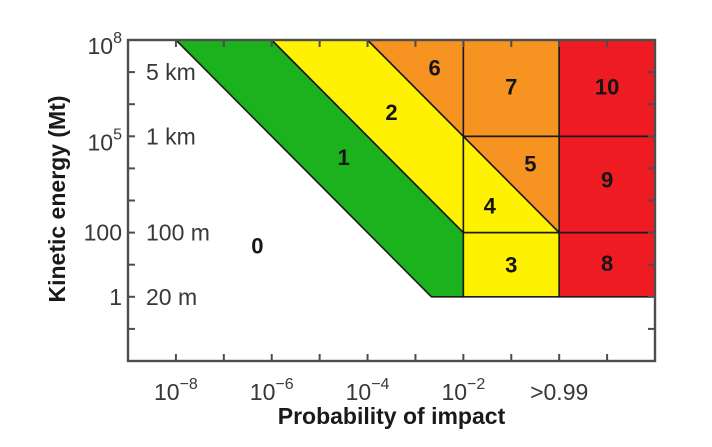  I want to click on y-axis-title: Kinetic energy (Mt), so click(57, 199).